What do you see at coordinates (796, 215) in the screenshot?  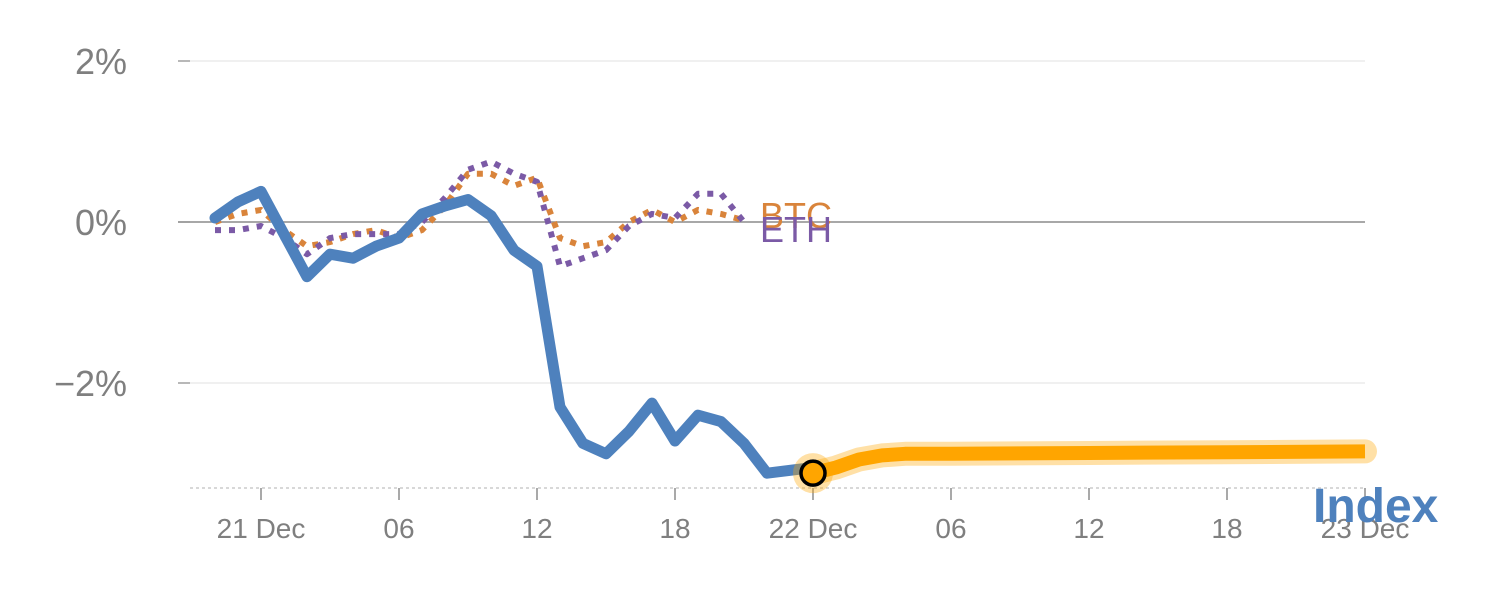 I see `series-label-btc: BTC` at bounding box center [796, 215].